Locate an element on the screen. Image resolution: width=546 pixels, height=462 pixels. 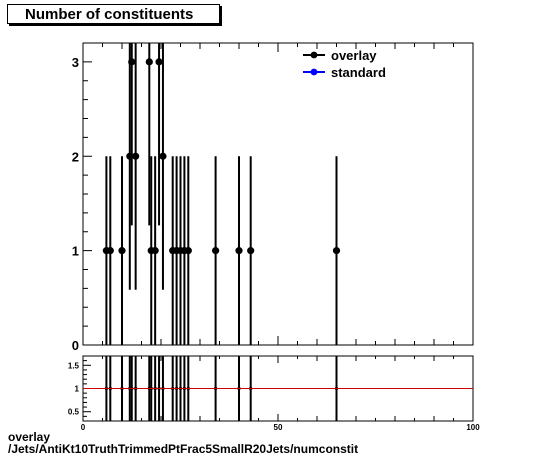
x-tick-label: 50 is located at coordinates (278, 427).